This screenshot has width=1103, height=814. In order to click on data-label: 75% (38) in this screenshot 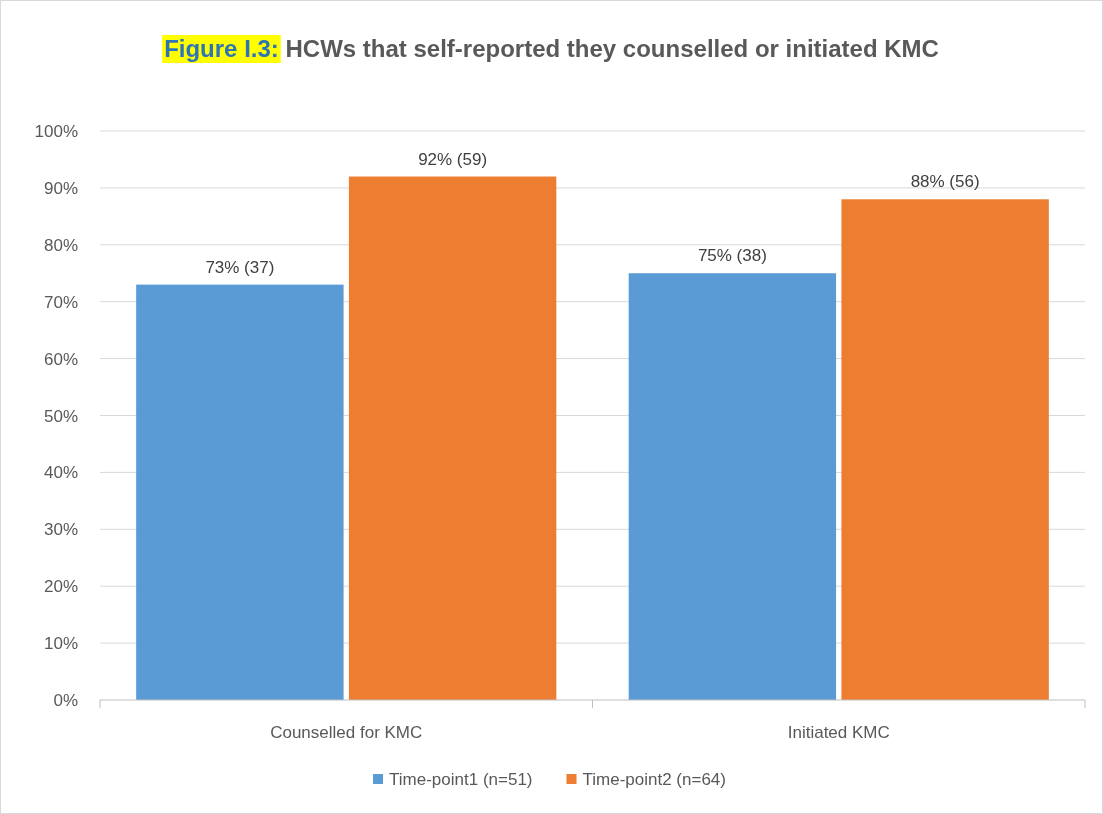, I will do `click(732, 256)`.